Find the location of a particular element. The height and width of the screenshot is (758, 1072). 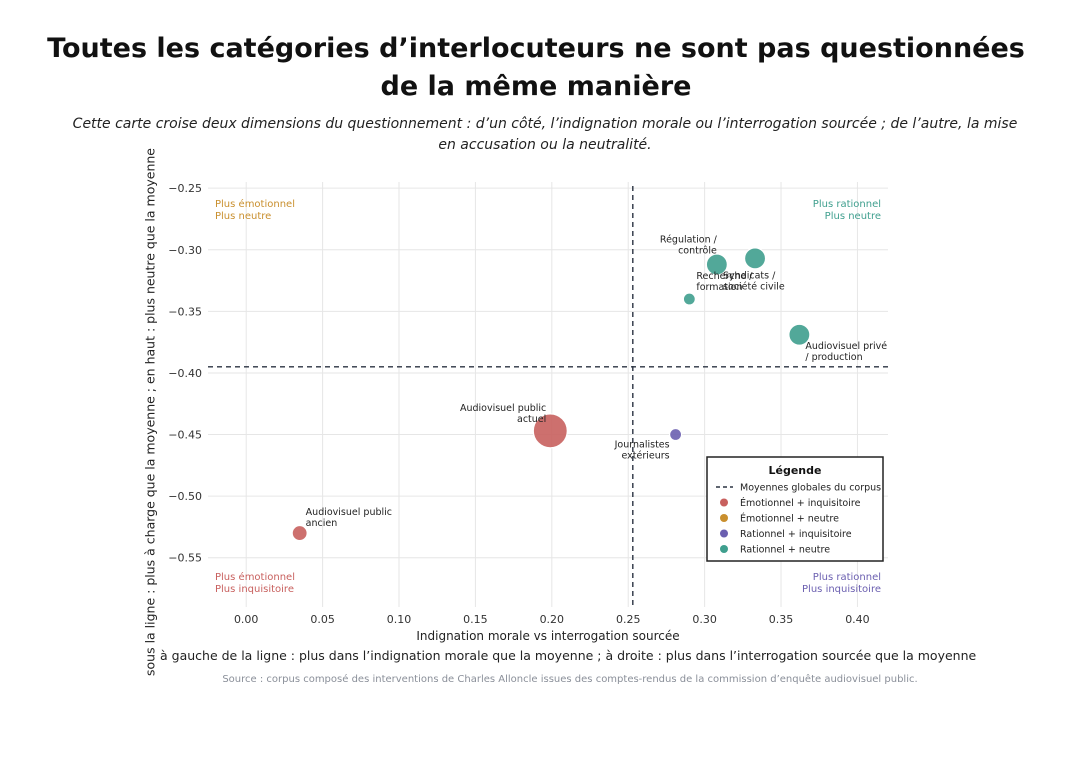

y-tick-label: −0.55 is located at coordinates (185, 558).